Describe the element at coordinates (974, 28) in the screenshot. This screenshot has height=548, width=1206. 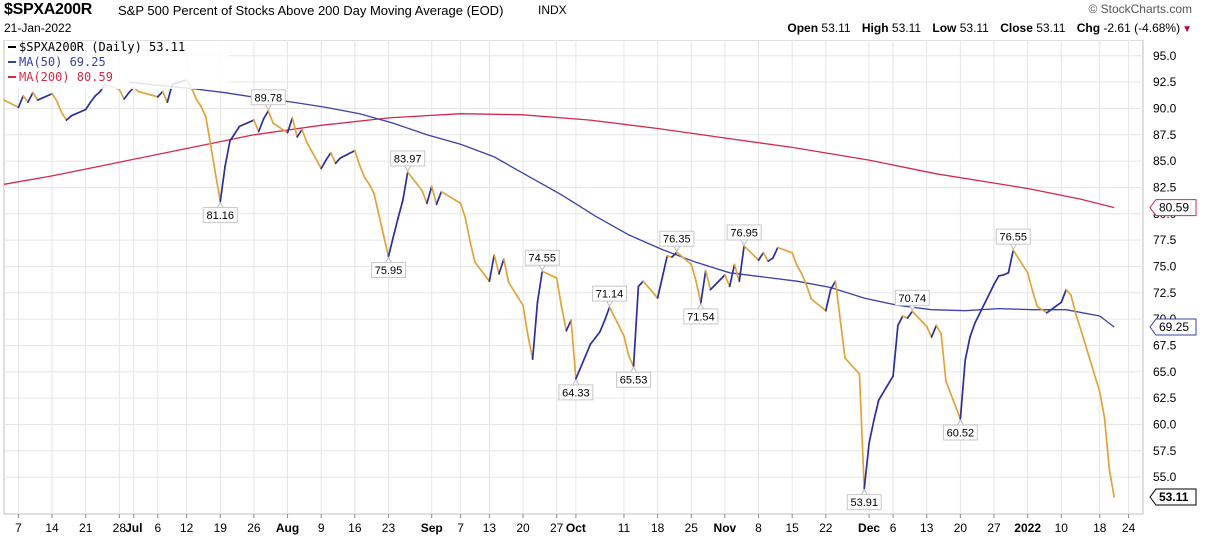
I see `low-value: 53.11` at that location.